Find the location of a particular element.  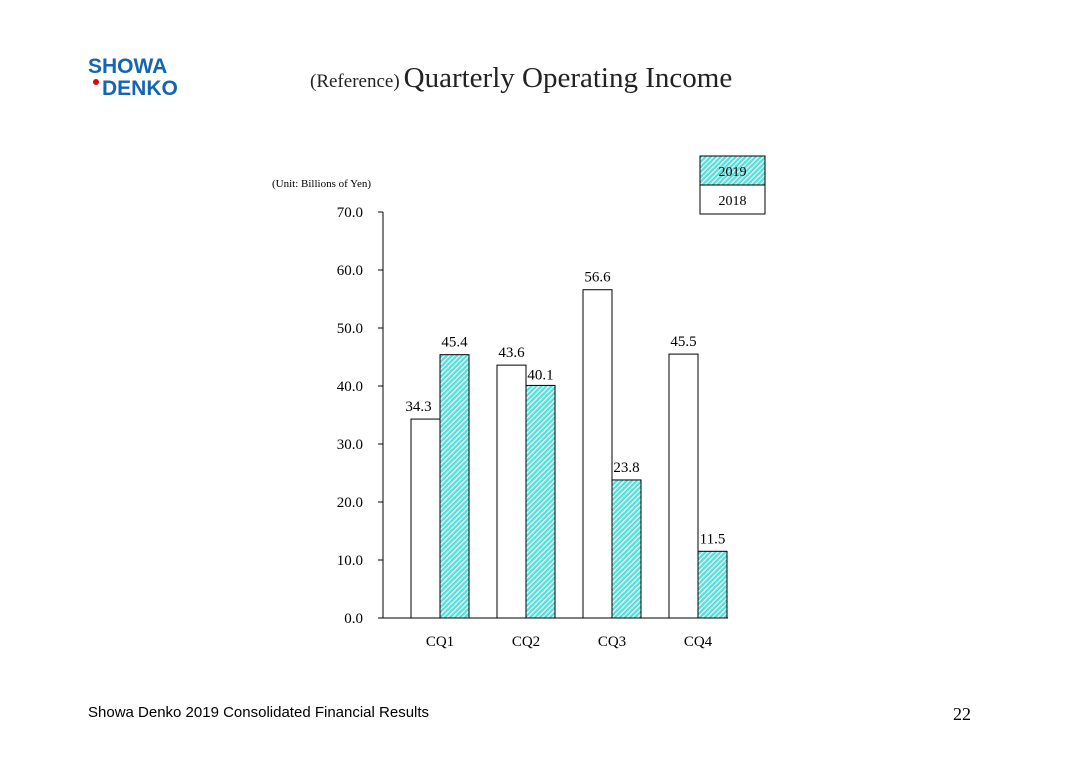

data-label-2019-cq3: 23.8 is located at coordinates (626, 468).